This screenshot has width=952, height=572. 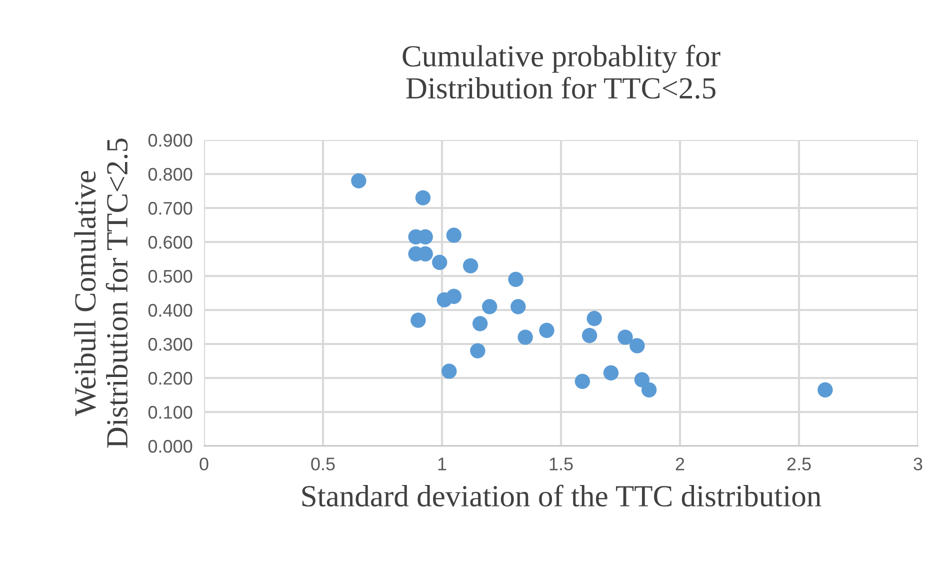 What do you see at coordinates (170, 208) in the screenshot?
I see `y-tick-label: 0.700` at bounding box center [170, 208].